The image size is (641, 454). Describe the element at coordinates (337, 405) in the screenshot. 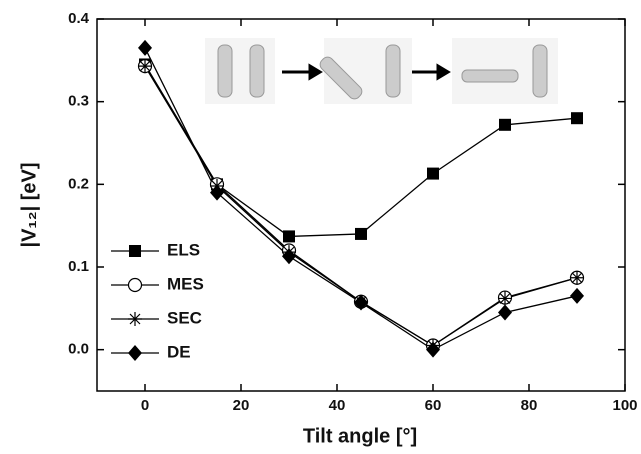

I see `x-tick-label: 40` at that location.